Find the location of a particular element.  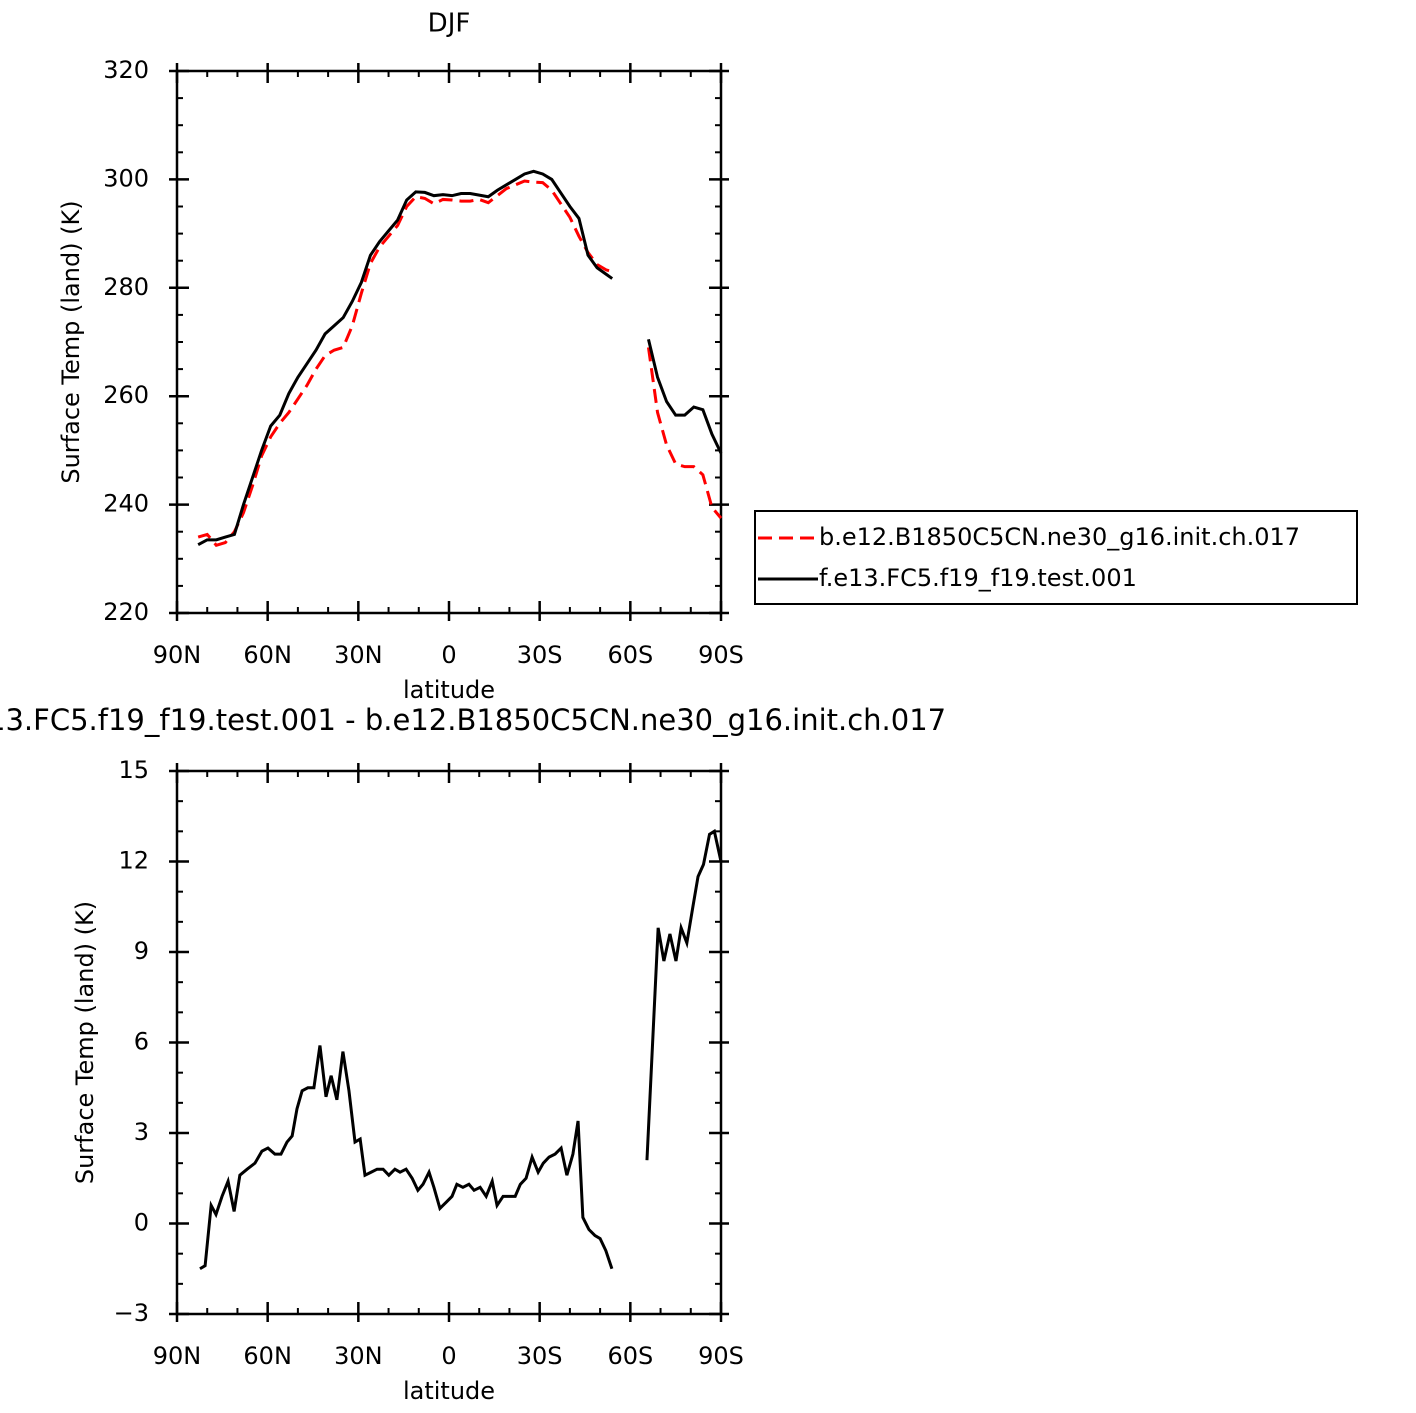

y-tick-label: 280 is located at coordinates (126, 287).